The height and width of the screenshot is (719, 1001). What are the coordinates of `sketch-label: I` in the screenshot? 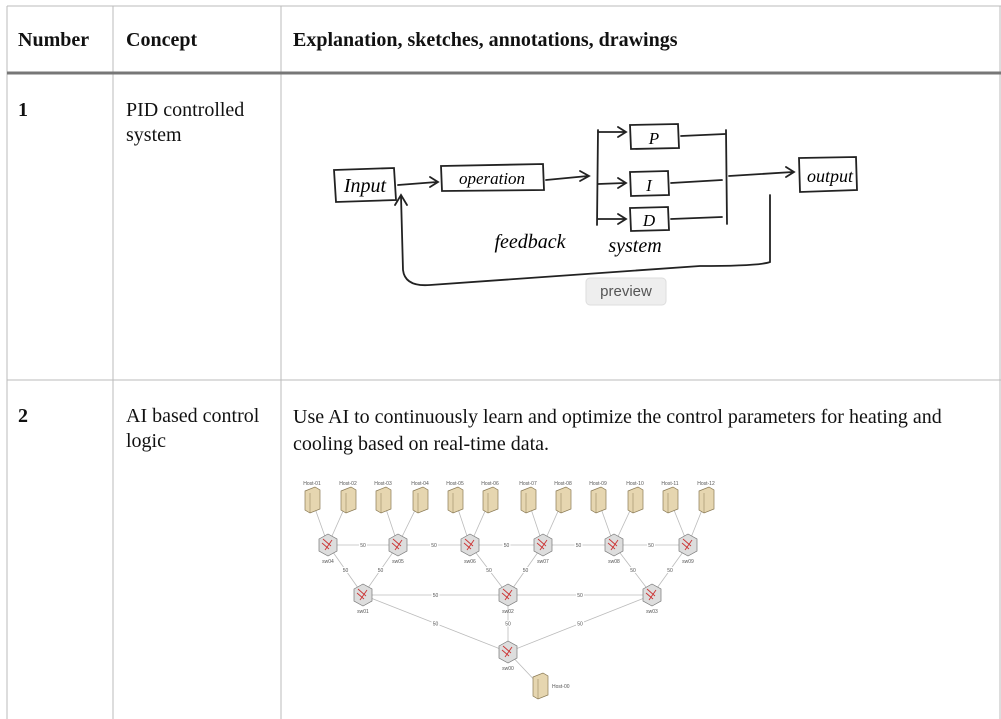 It's located at (649, 185).